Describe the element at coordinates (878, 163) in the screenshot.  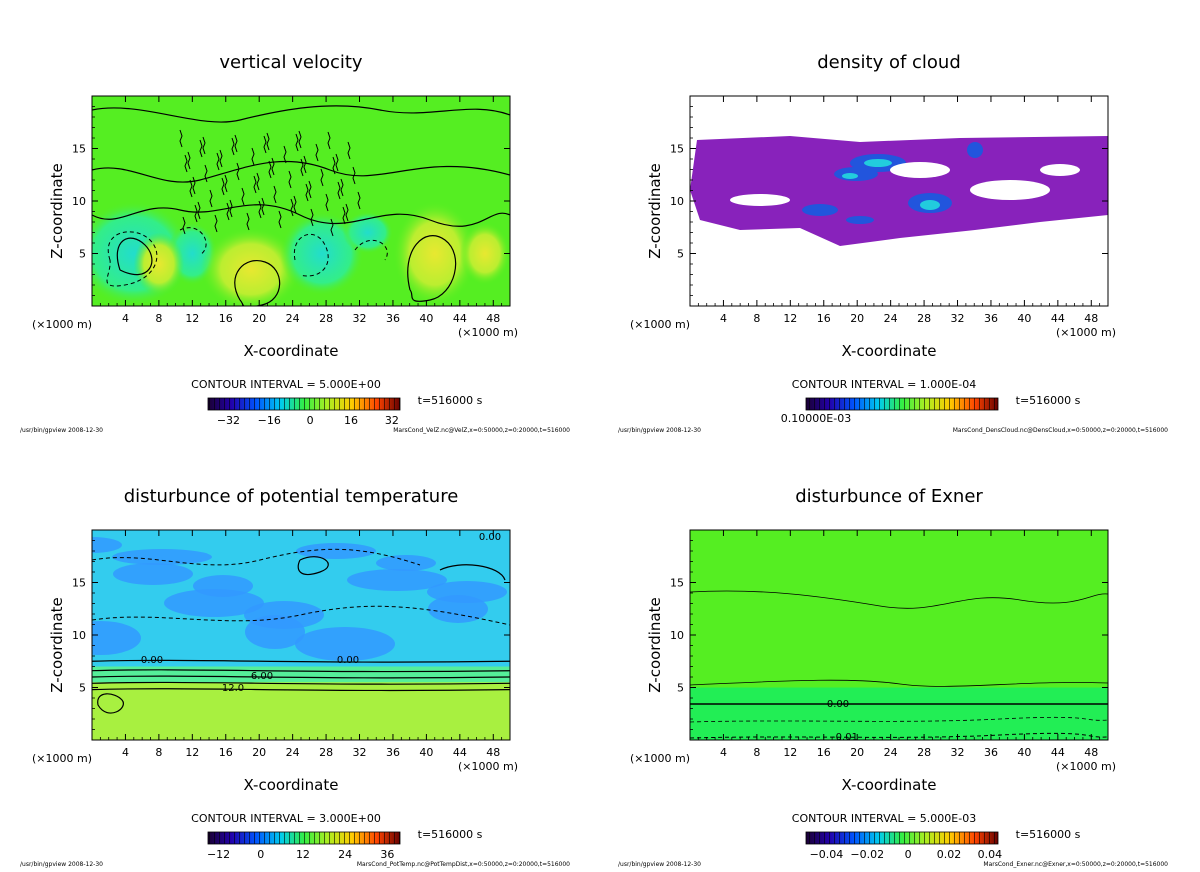
I see `cloud-core` at that location.